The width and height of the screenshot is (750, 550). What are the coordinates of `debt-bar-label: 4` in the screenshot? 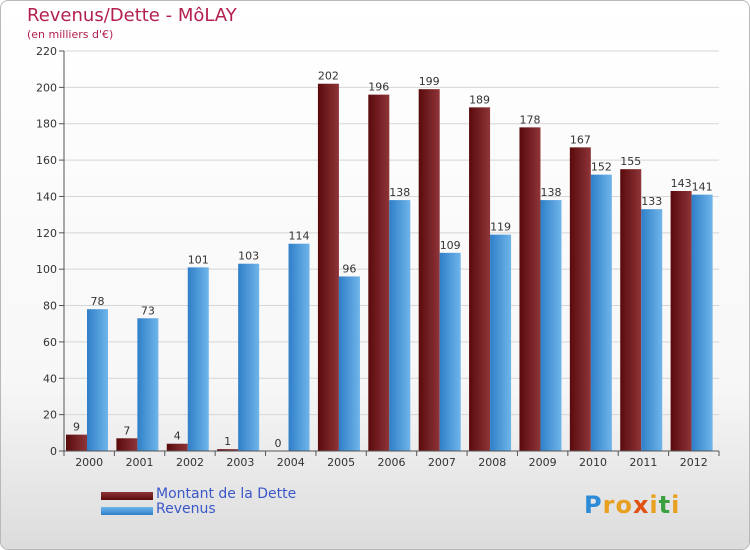 It's located at (177, 436).